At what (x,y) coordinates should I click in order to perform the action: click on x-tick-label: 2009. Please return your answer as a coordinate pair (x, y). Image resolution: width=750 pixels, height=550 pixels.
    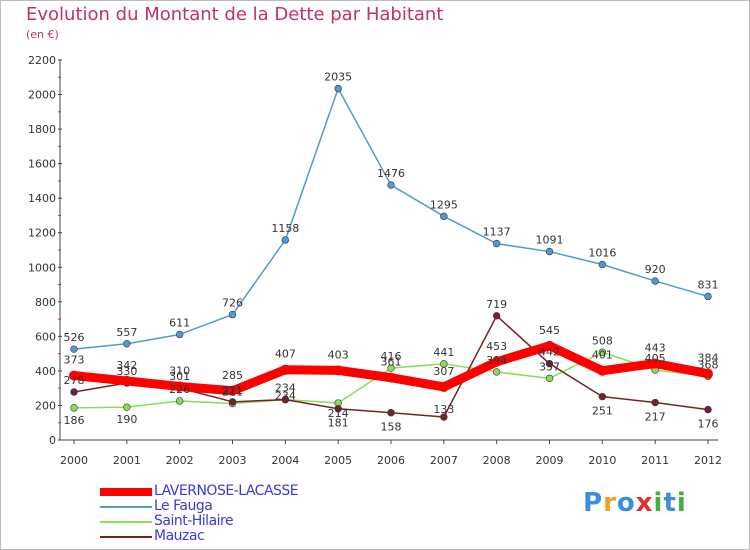
    Looking at the image, I should click on (550, 460).